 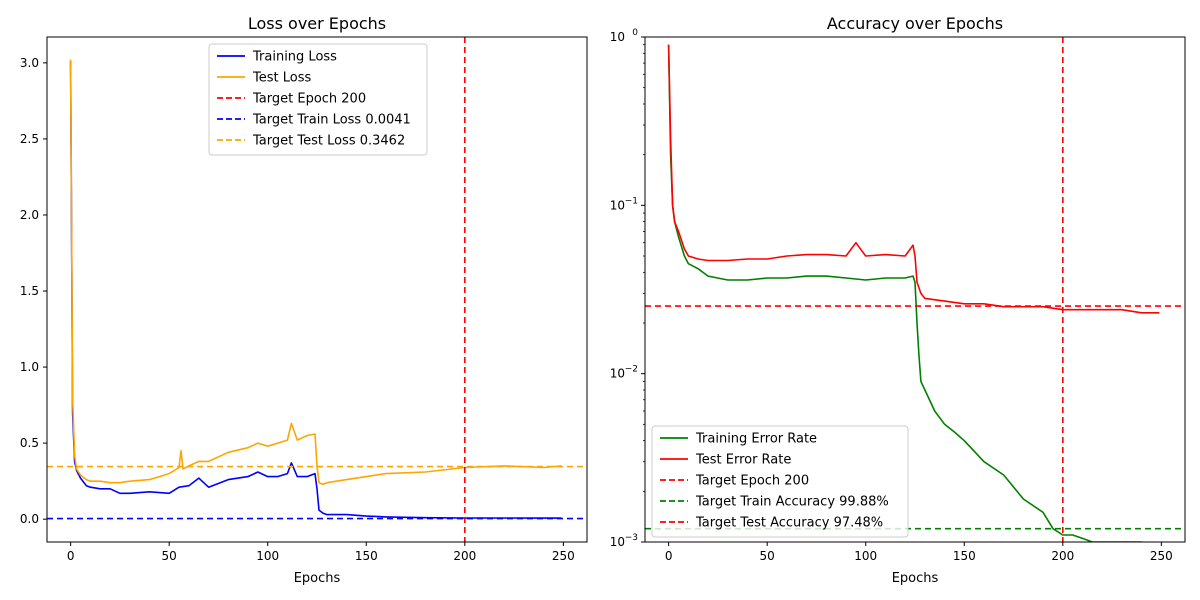 I want to click on loss-xtick-label: 200, so click(x=464, y=556).